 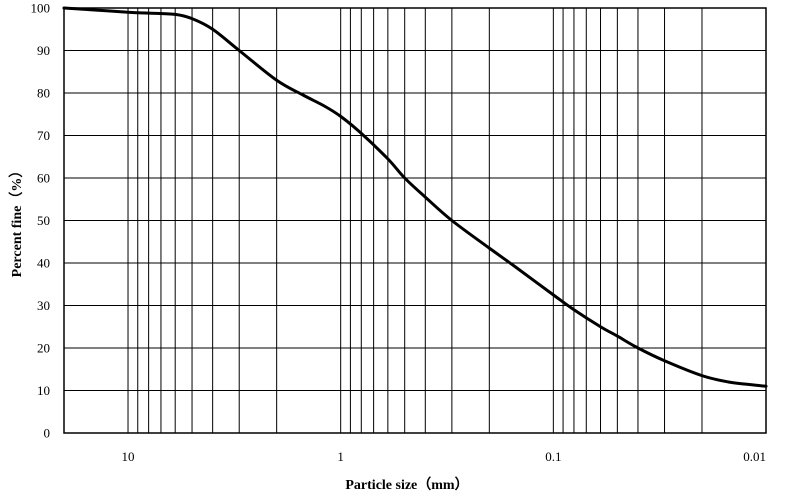 What do you see at coordinates (43, 263) in the screenshot?
I see `y-tick-label: 40` at bounding box center [43, 263].